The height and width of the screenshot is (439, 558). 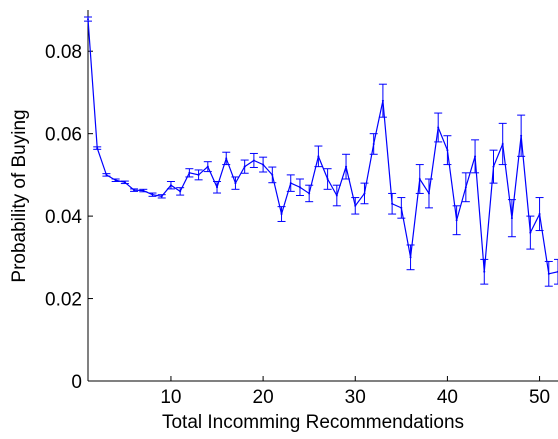 I want to click on y-ticks: 0 0.02 0.04 0.06 0.08, so click(x=69, y=217).